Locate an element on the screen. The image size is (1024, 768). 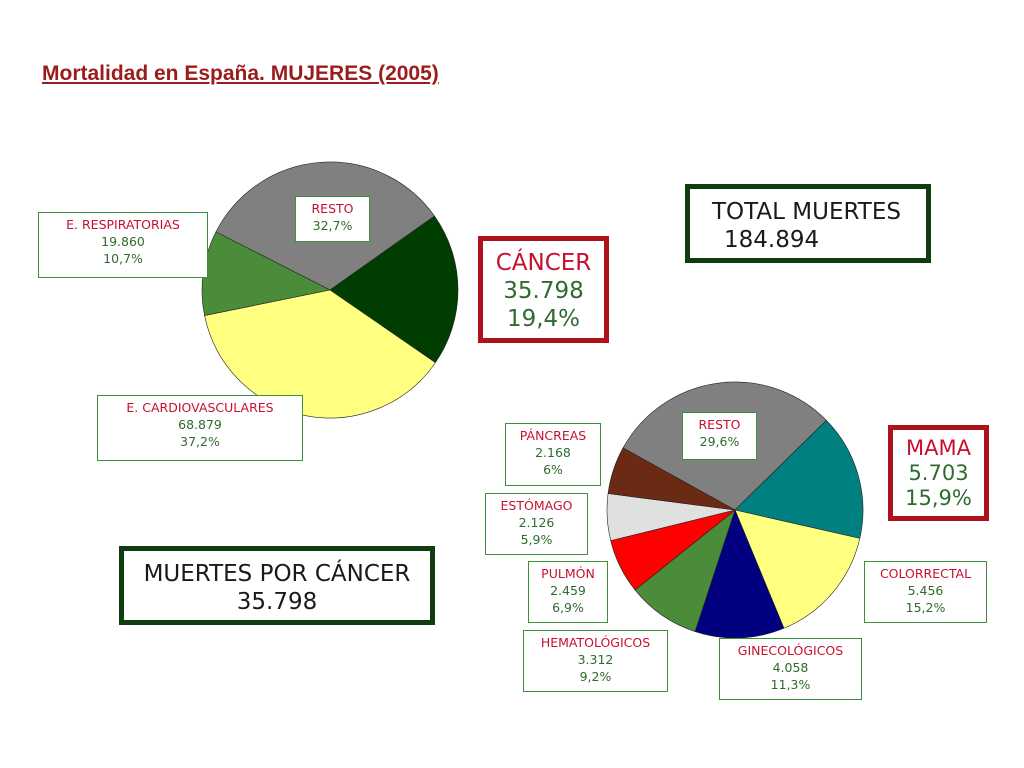
cancer-deaths-box: MUERTES POR CÁNCER 35.798 is located at coordinates (277, 585).